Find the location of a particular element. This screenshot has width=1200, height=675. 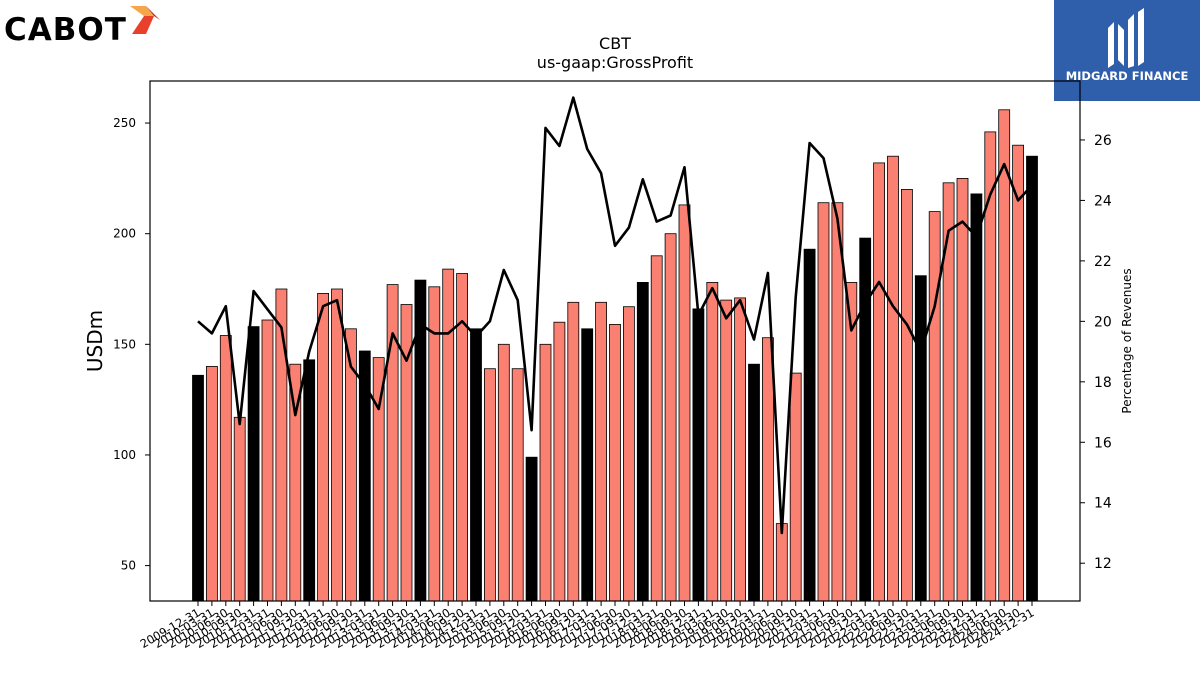

y2-tick-label: 18 is located at coordinates (1103, 383).